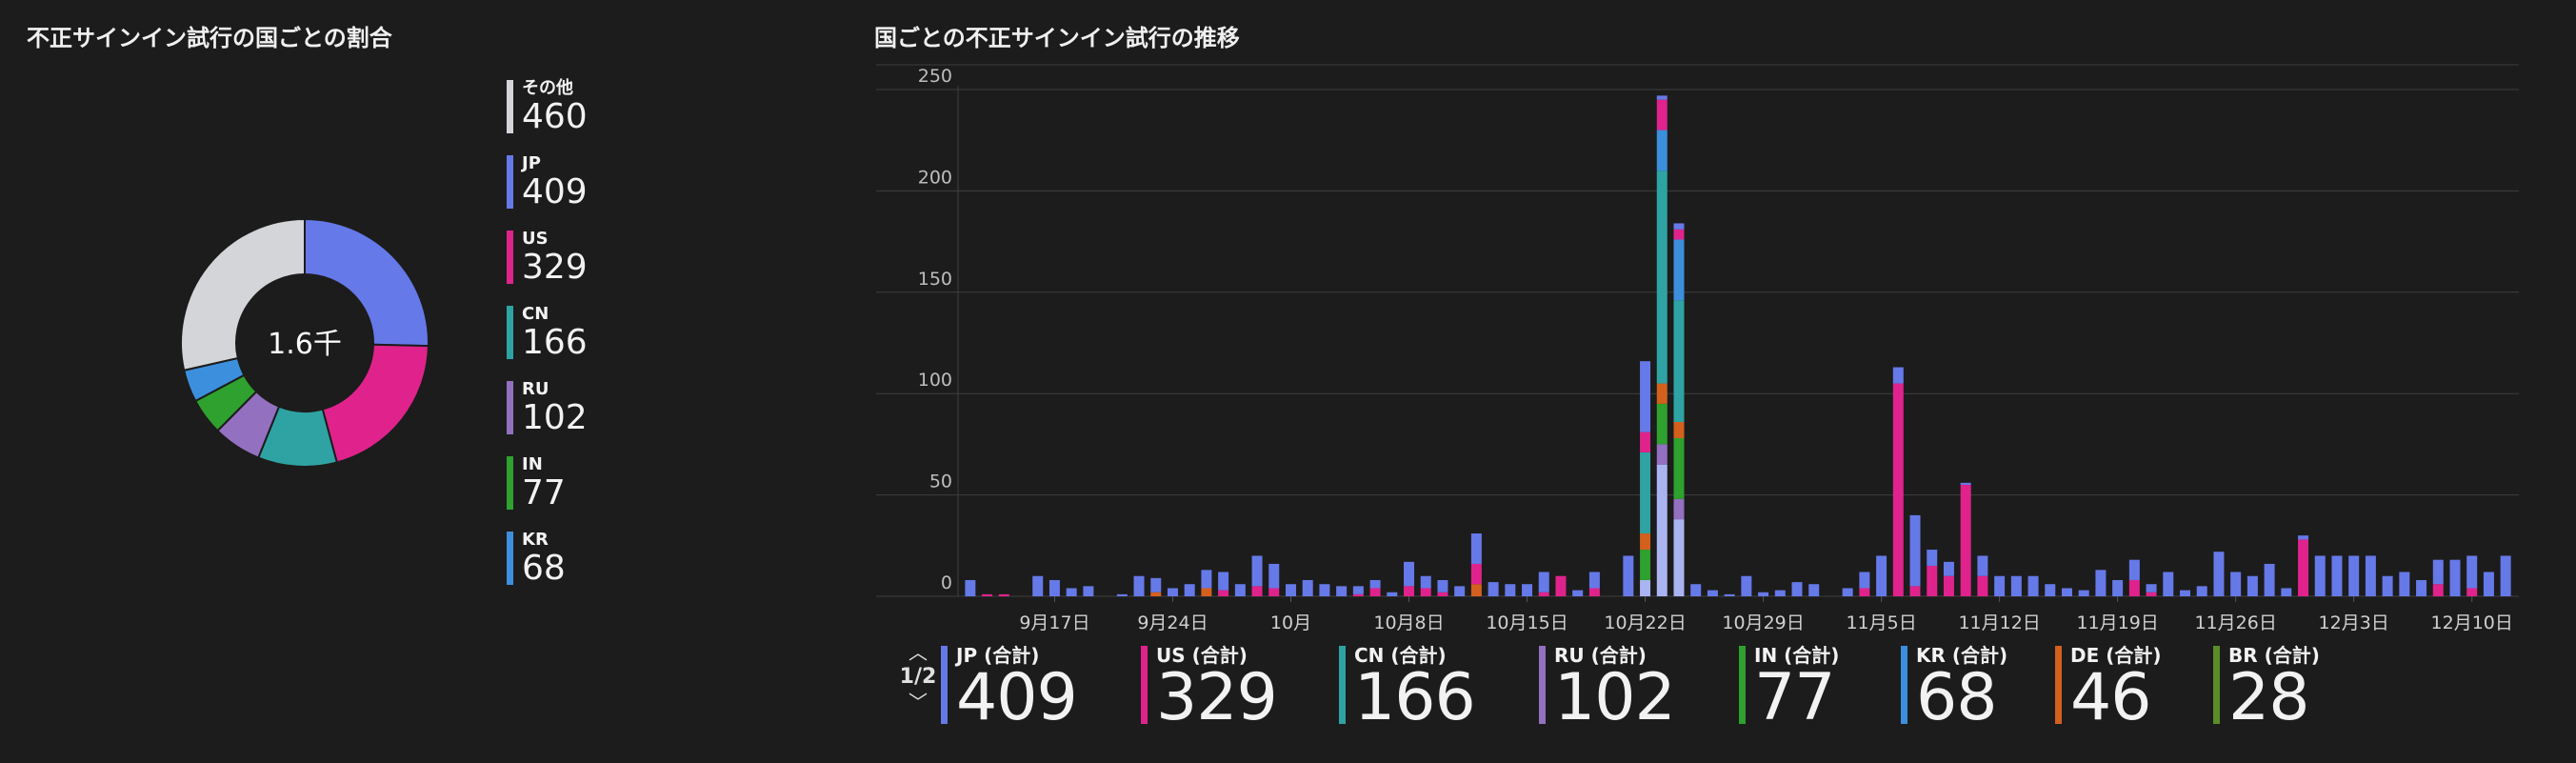 The height and width of the screenshot is (763, 2576). I want to click on donut-legend-item: IN 77, so click(547, 492).